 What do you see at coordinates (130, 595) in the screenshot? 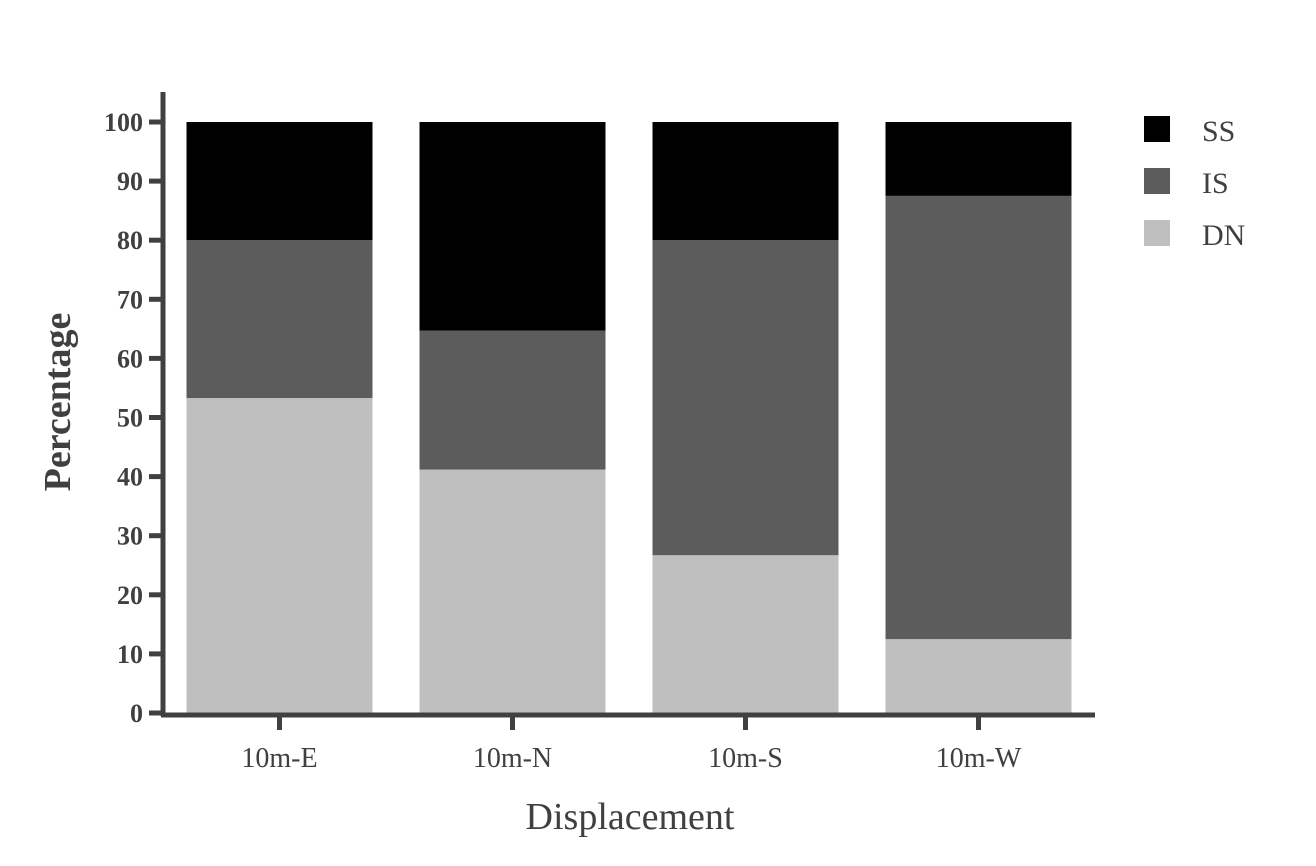
I see `y-tick-label: 20` at bounding box center [130, 595].